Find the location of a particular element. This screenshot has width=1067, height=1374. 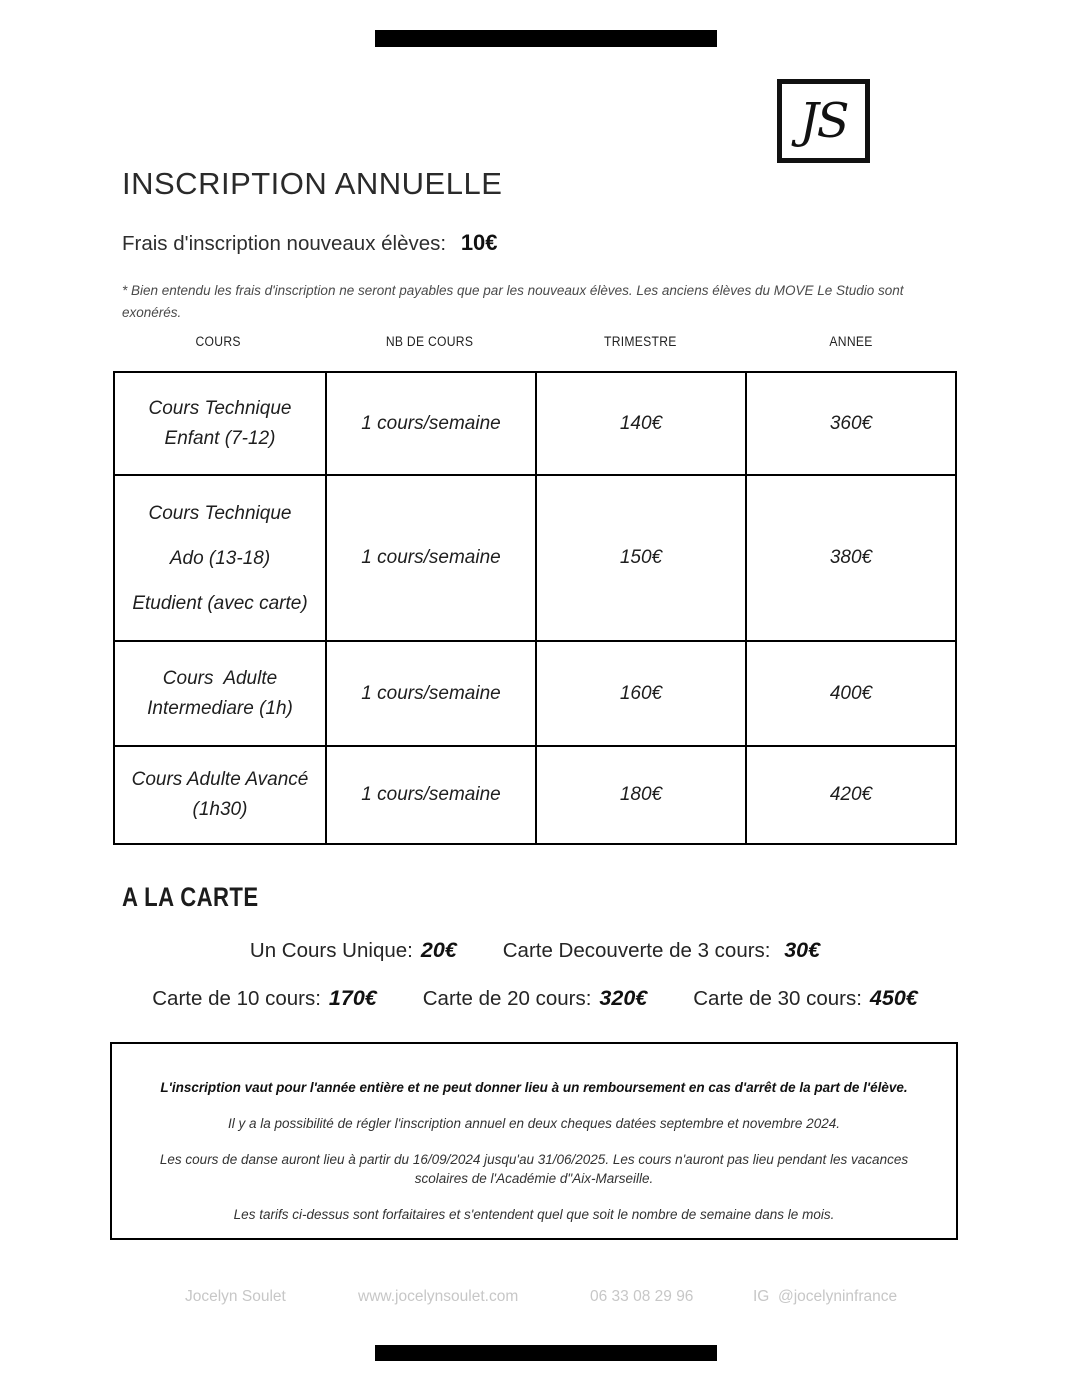

cell-trimestre: 180€ is located at coordinates (640, 795).